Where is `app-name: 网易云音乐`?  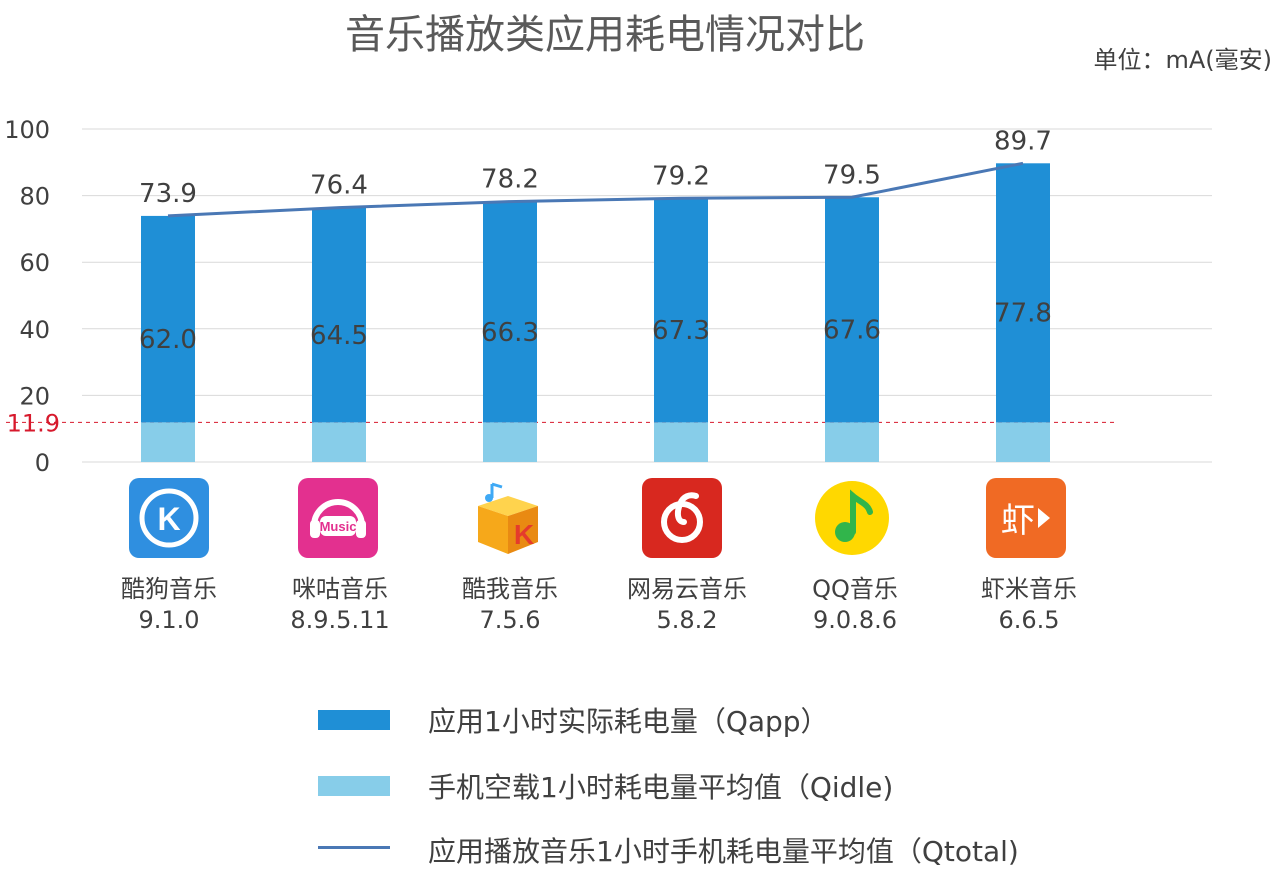 app-name: 网易云音乐 is located at coordinates (687, 589).